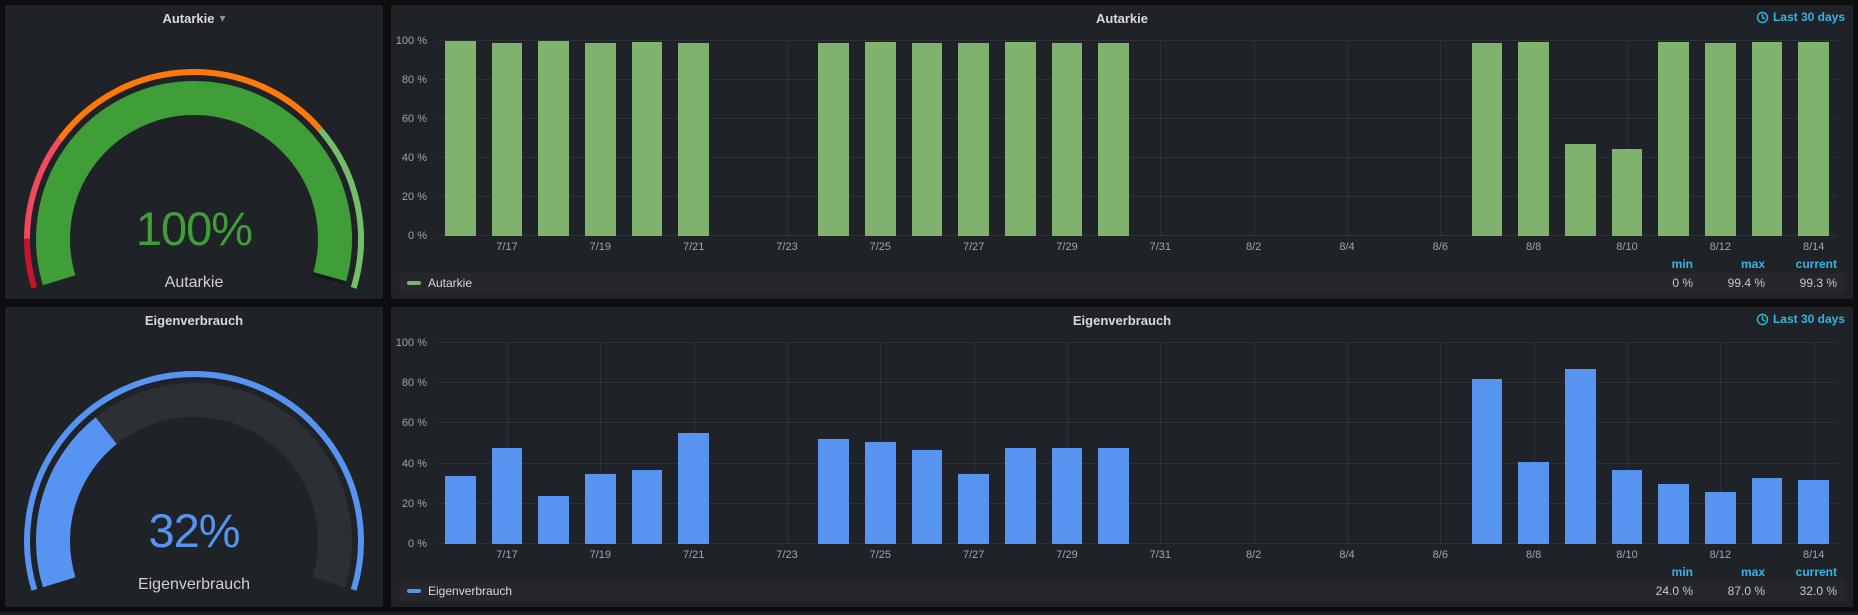  I want to click on panel-header: Eigenverbrauch Last 30 days, so click(1122, 320).